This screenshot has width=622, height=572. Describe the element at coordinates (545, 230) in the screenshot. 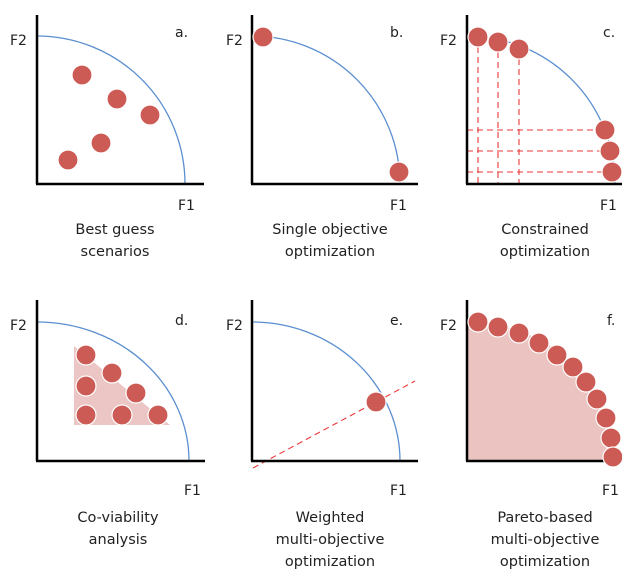

I see `caption-line: Constrained` at that location.